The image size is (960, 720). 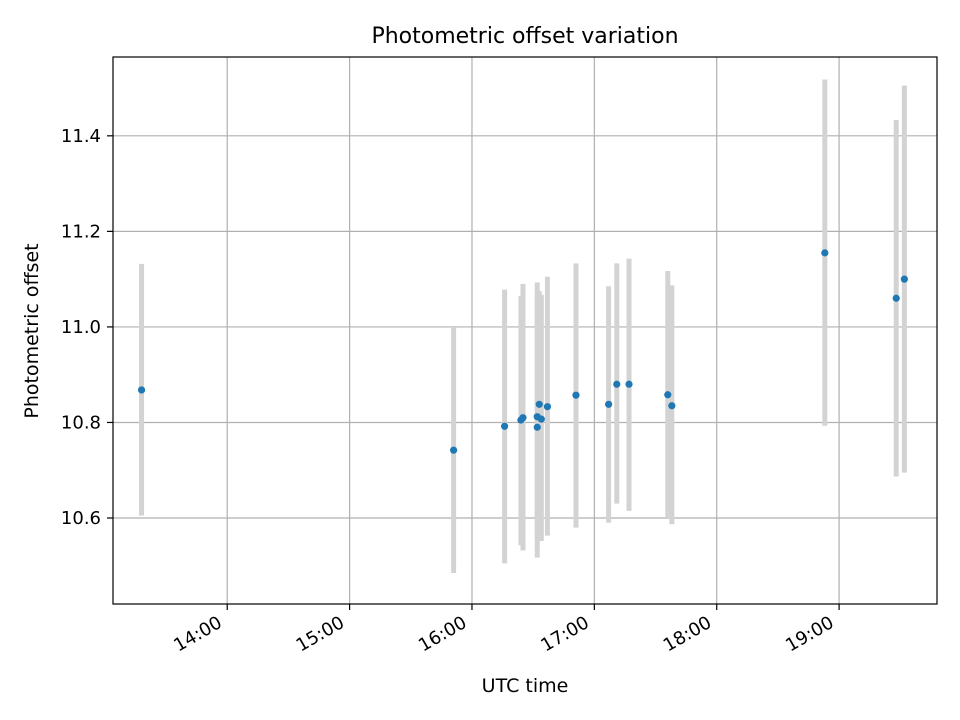 I want to click on chart-title: Photometric offset variation, so click(x=524, y=36).